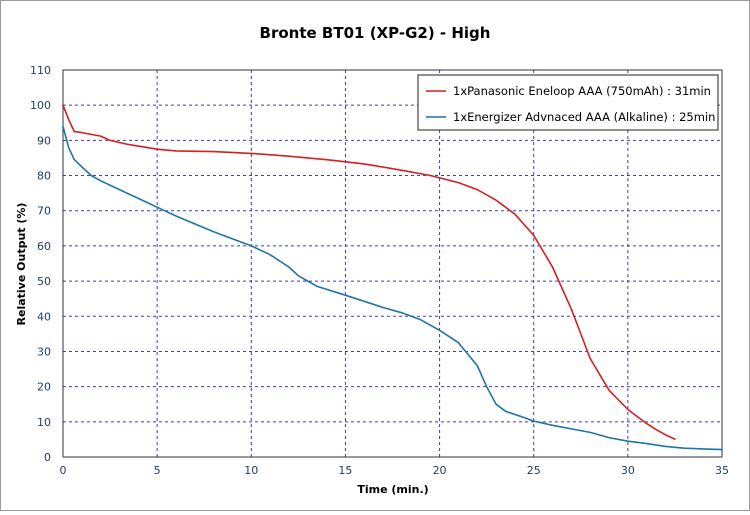 The height and width of the screenshot is (515, 750). What do you see at coordinates (44, 246) in the screenshot?
I see `y-tick-label: 60` at bounding box center [44, 246].